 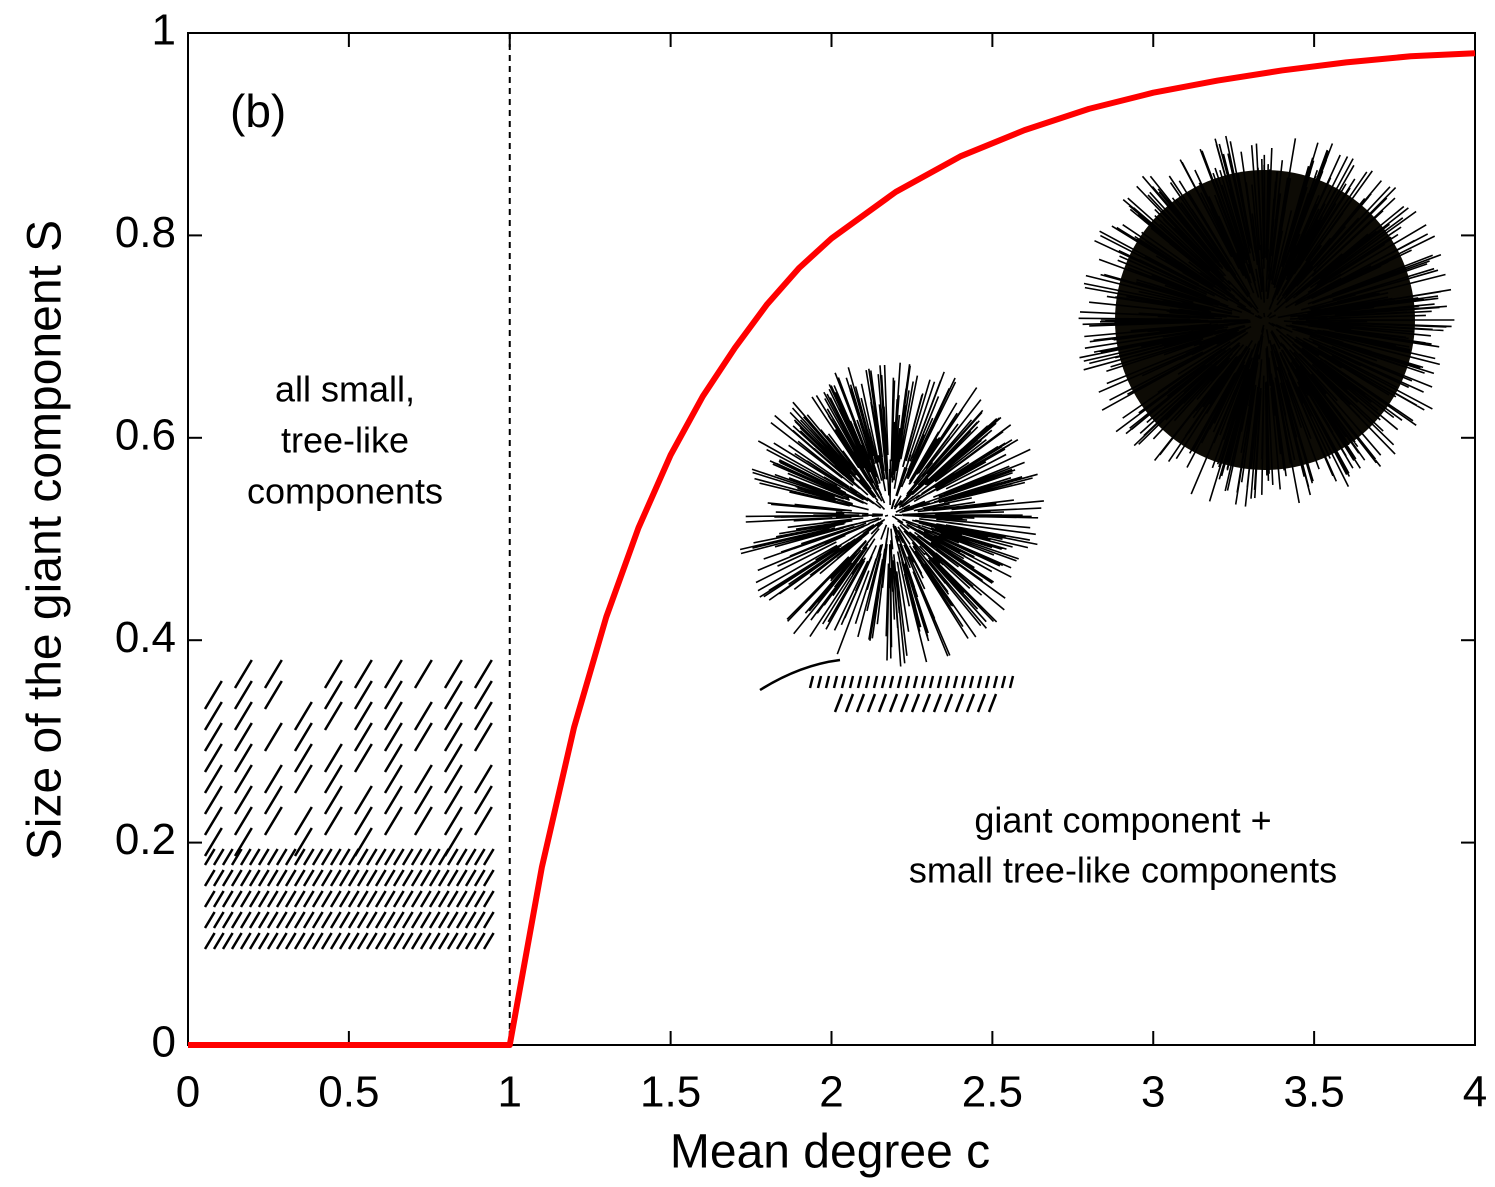 I want to click on giant-network, so click(x=1266, y=321).